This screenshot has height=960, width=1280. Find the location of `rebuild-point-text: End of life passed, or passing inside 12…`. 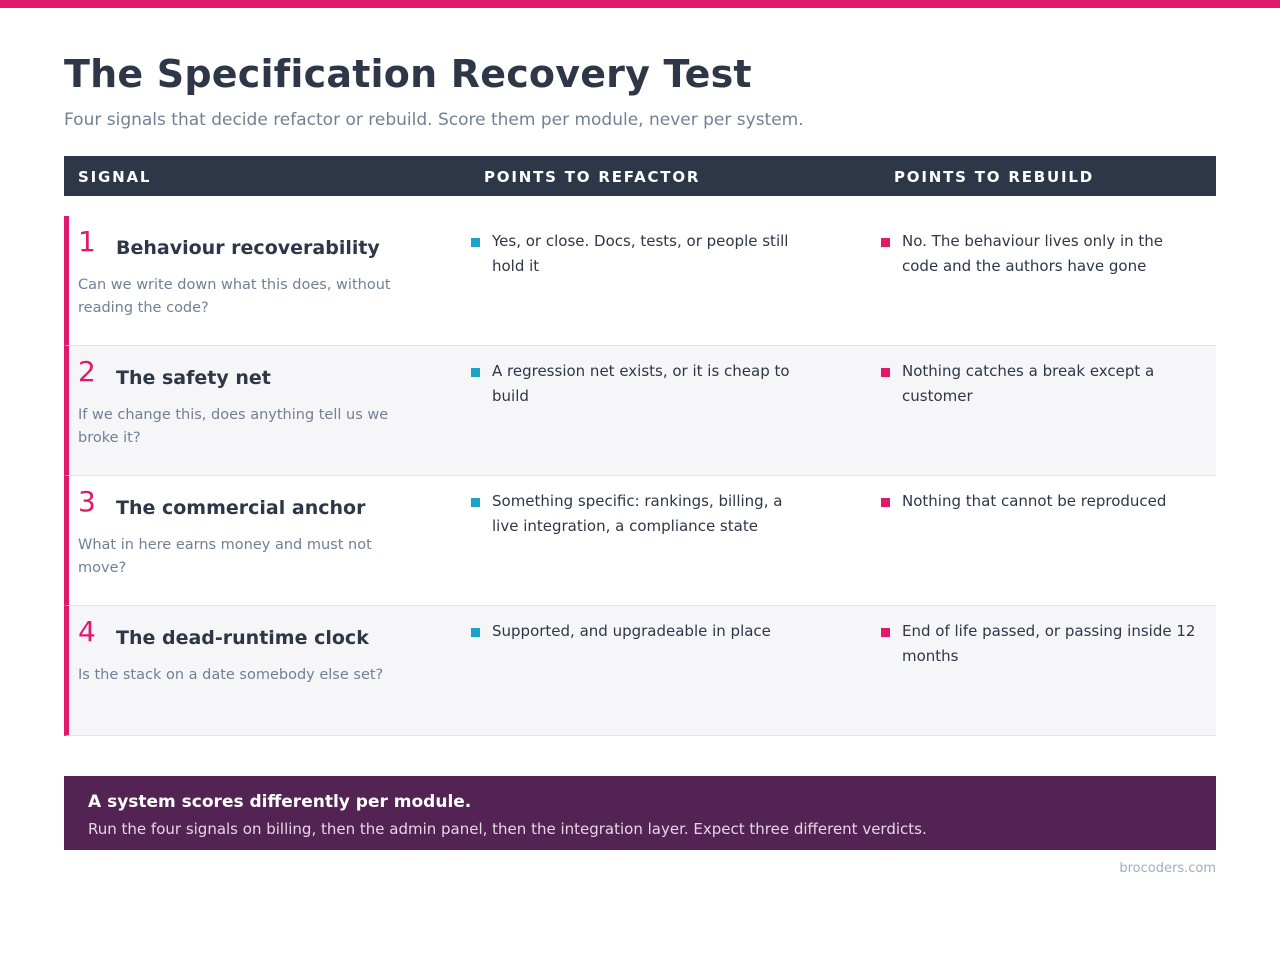

rebuild-point-text: End of life passed, or passing inside 12… is located at coordinates (1049, 643).